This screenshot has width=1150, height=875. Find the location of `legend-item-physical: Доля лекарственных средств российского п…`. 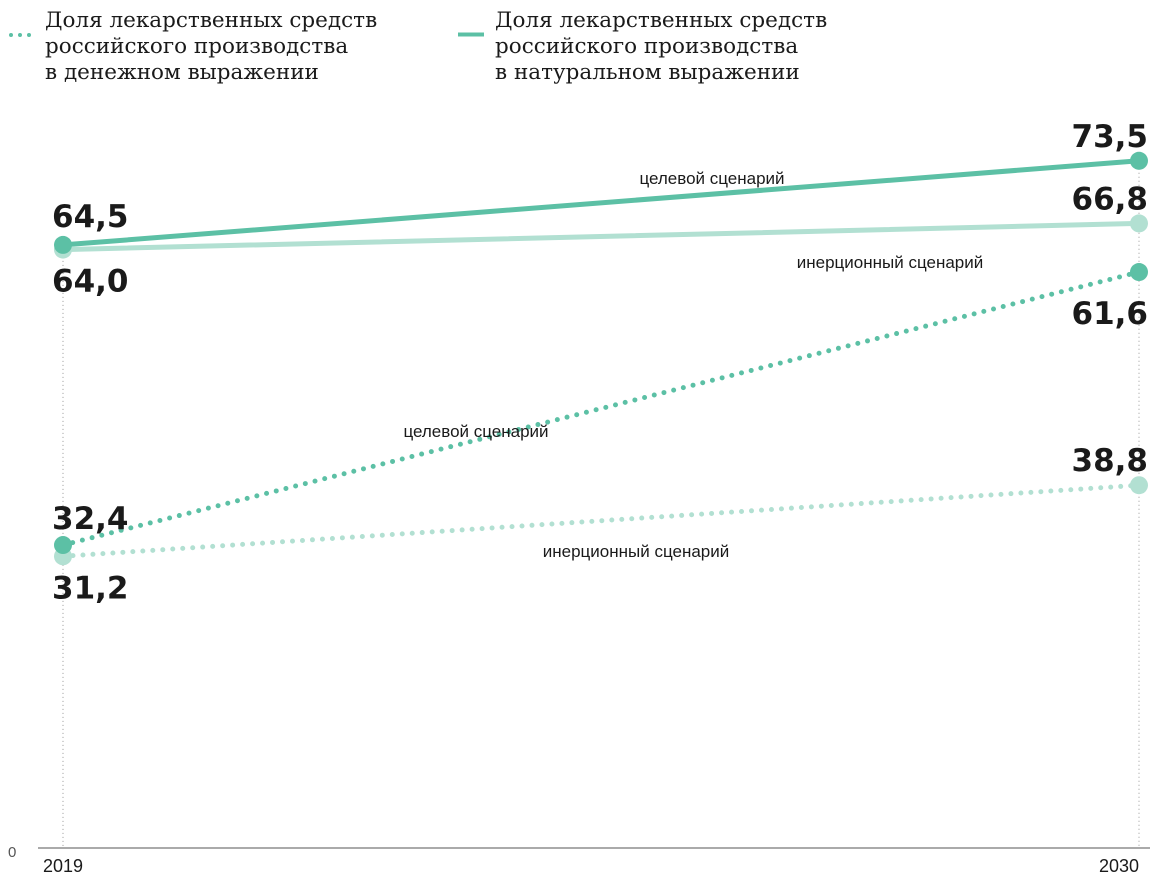

legend-item-physical: Доля лекарственных средств российского п… is located at coordinates (643, 47).